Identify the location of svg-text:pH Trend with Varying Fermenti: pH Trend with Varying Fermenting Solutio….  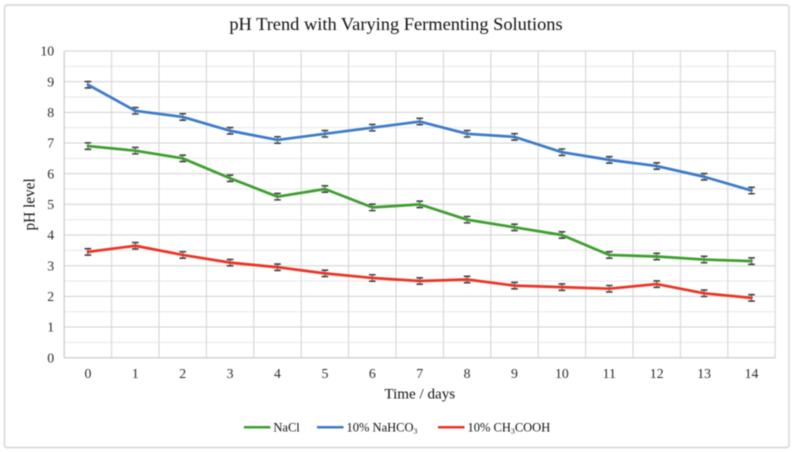
(395, 24).